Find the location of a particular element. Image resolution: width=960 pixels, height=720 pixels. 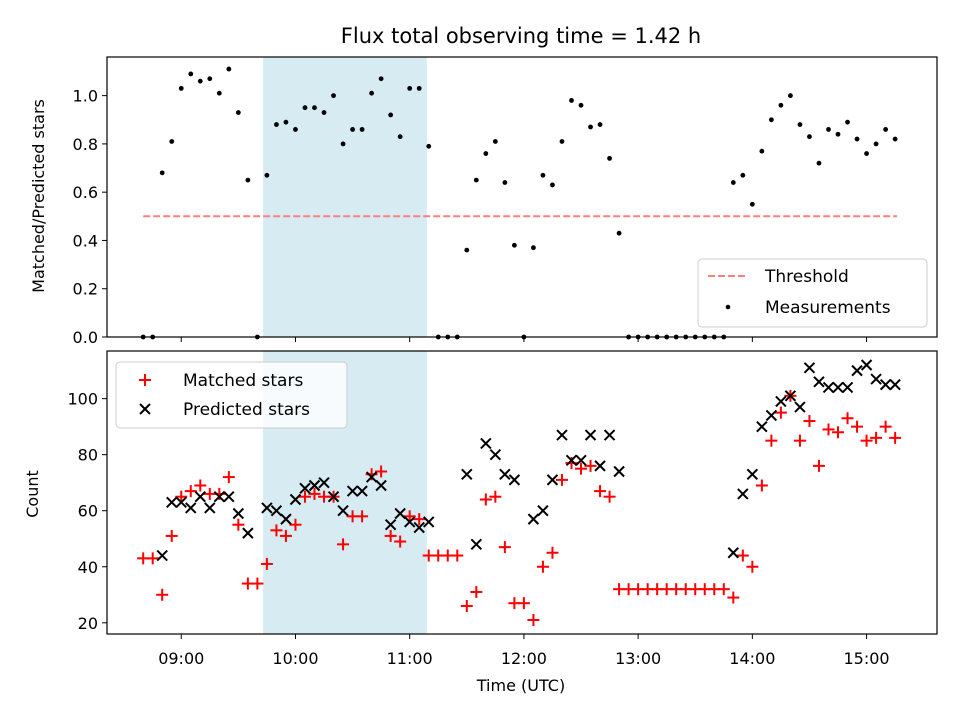

bottom-ytick-label: 60 is located at coordinates (88, 511).